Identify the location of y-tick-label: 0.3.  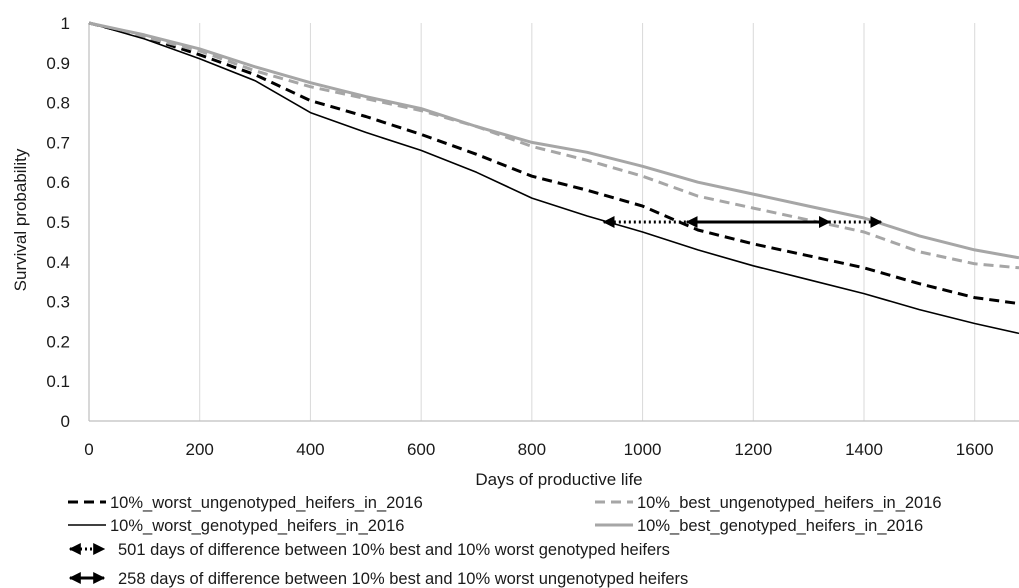
(58, 302).